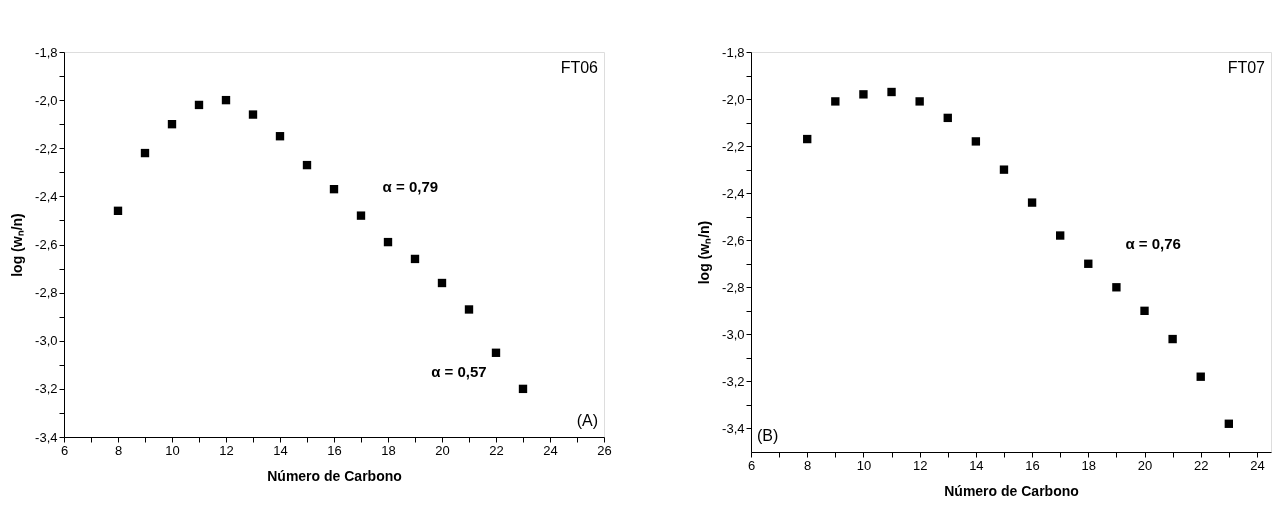 Image resolution: width=1288 pixels, height=512 pixels. Describe the element at coordinates (579, 67) in the screenshot. I see `annotation: FT06` at that location.